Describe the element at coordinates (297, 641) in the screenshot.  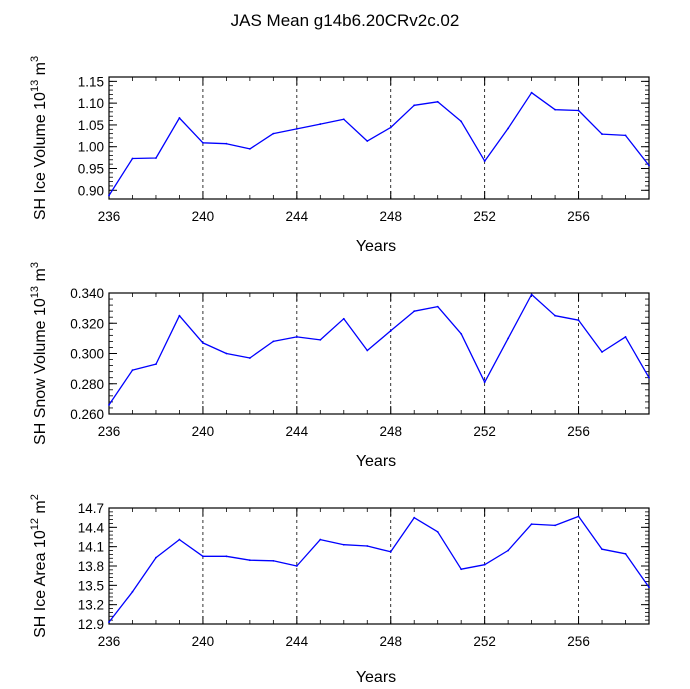
I see `x-tick-label: 244` at that location.